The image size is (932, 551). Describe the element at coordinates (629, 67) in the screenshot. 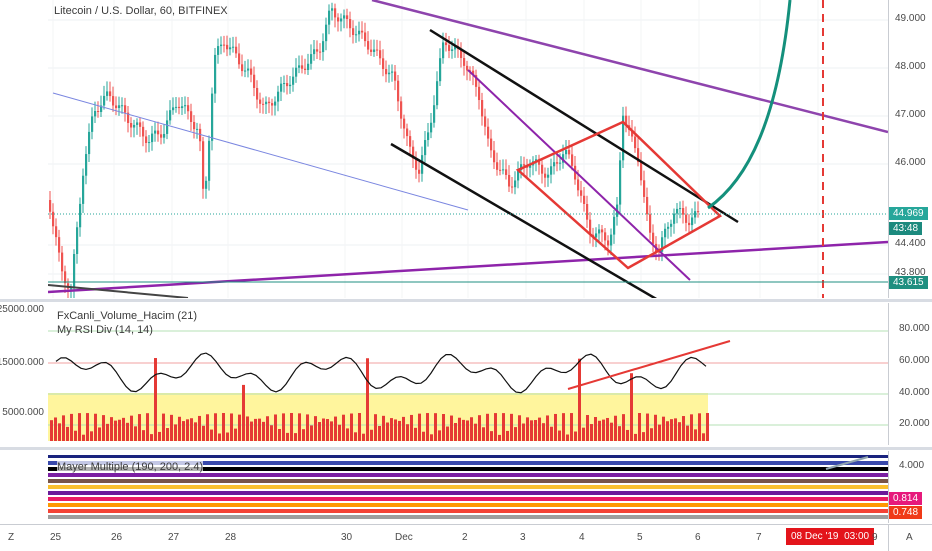

I see `trend-line-upper` at that location.